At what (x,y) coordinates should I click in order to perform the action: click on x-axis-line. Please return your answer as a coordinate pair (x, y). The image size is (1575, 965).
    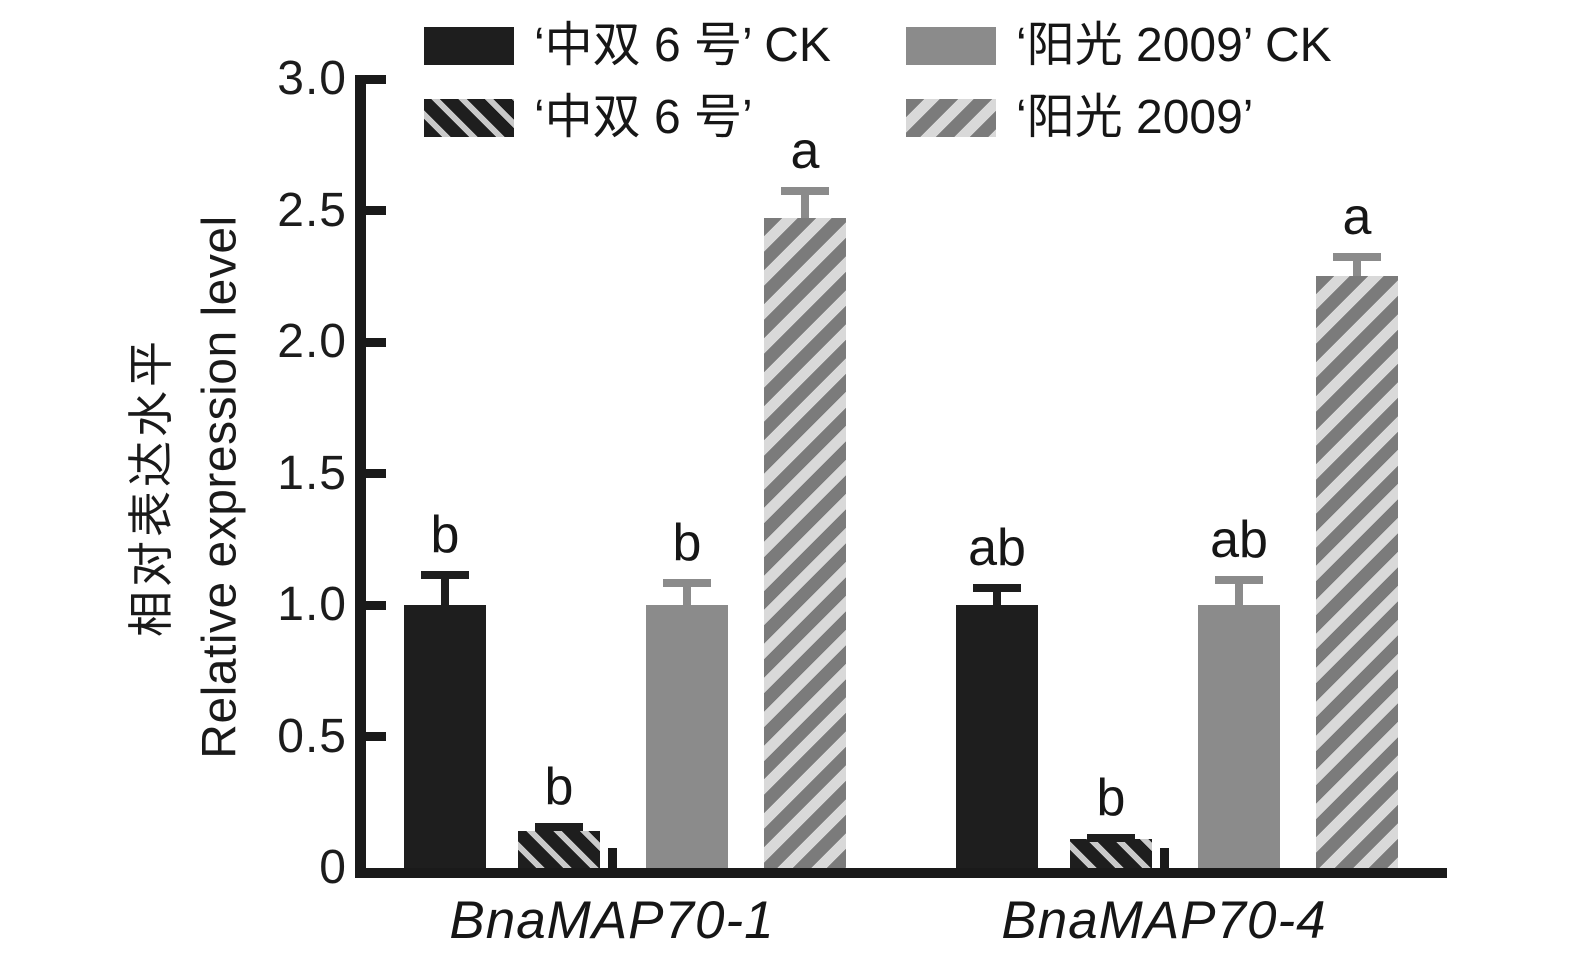
    Looking at the image, I should click on (901, 873).